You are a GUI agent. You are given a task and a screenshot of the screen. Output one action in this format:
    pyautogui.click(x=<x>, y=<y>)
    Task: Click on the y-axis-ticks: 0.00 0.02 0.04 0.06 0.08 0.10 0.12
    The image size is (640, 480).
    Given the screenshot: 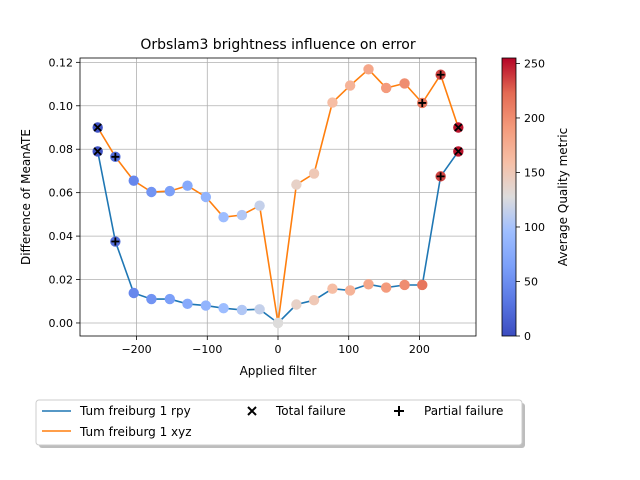 What is the action you would take?
    pyautogui.click(x=64, y=193)
    